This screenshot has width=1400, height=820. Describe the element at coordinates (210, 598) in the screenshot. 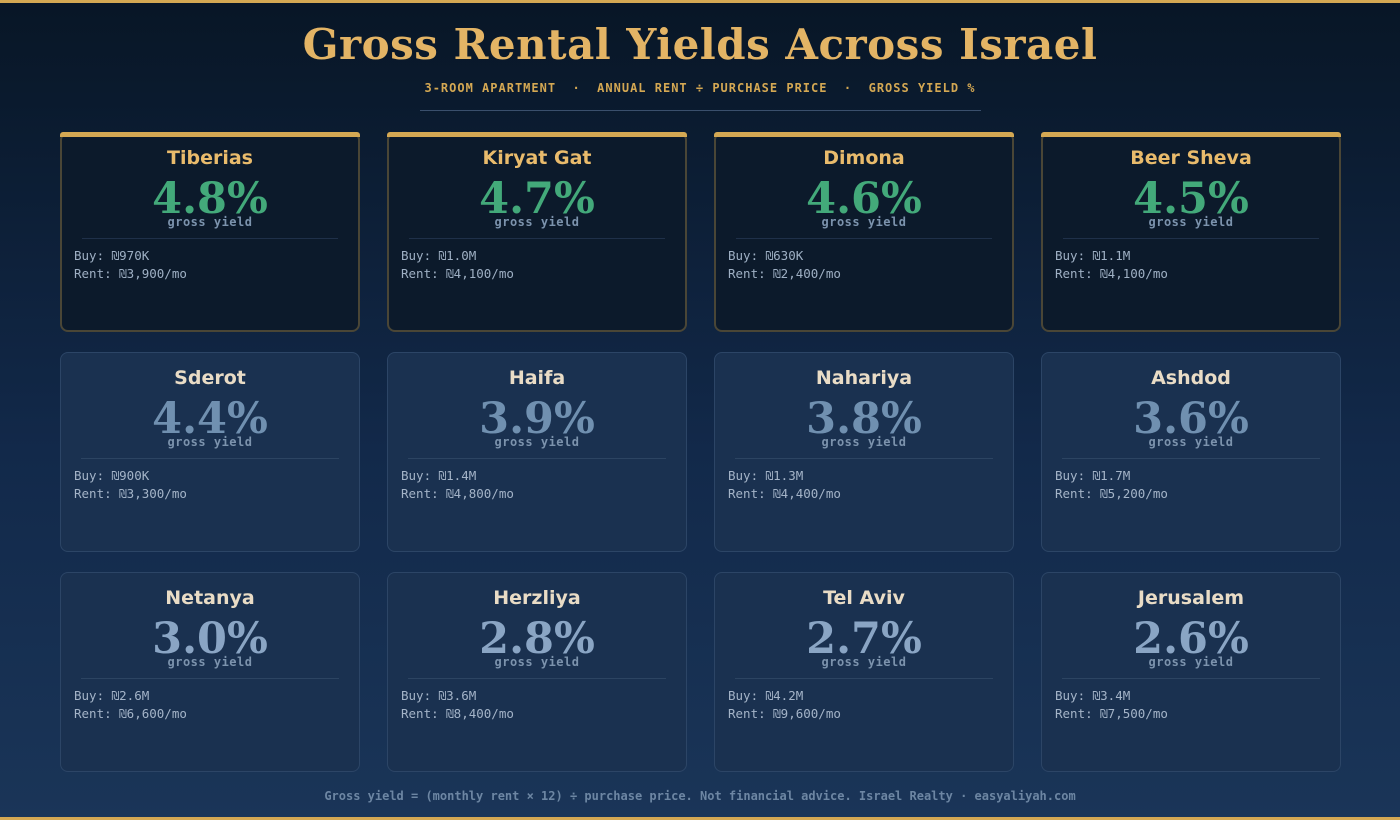

I see `city-name: Netanya` at that location.